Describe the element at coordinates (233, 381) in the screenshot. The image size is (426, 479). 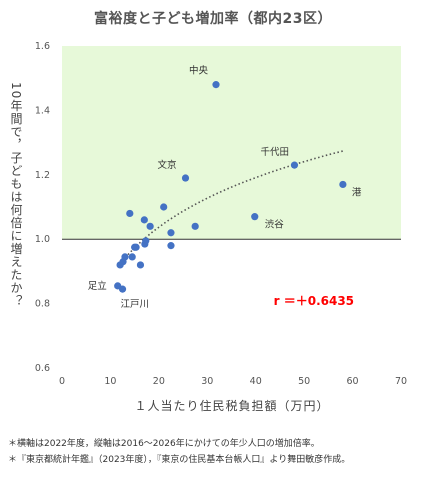
I see `x-tick-labels: 0 10 20 30 40 50 60 70` at that location.